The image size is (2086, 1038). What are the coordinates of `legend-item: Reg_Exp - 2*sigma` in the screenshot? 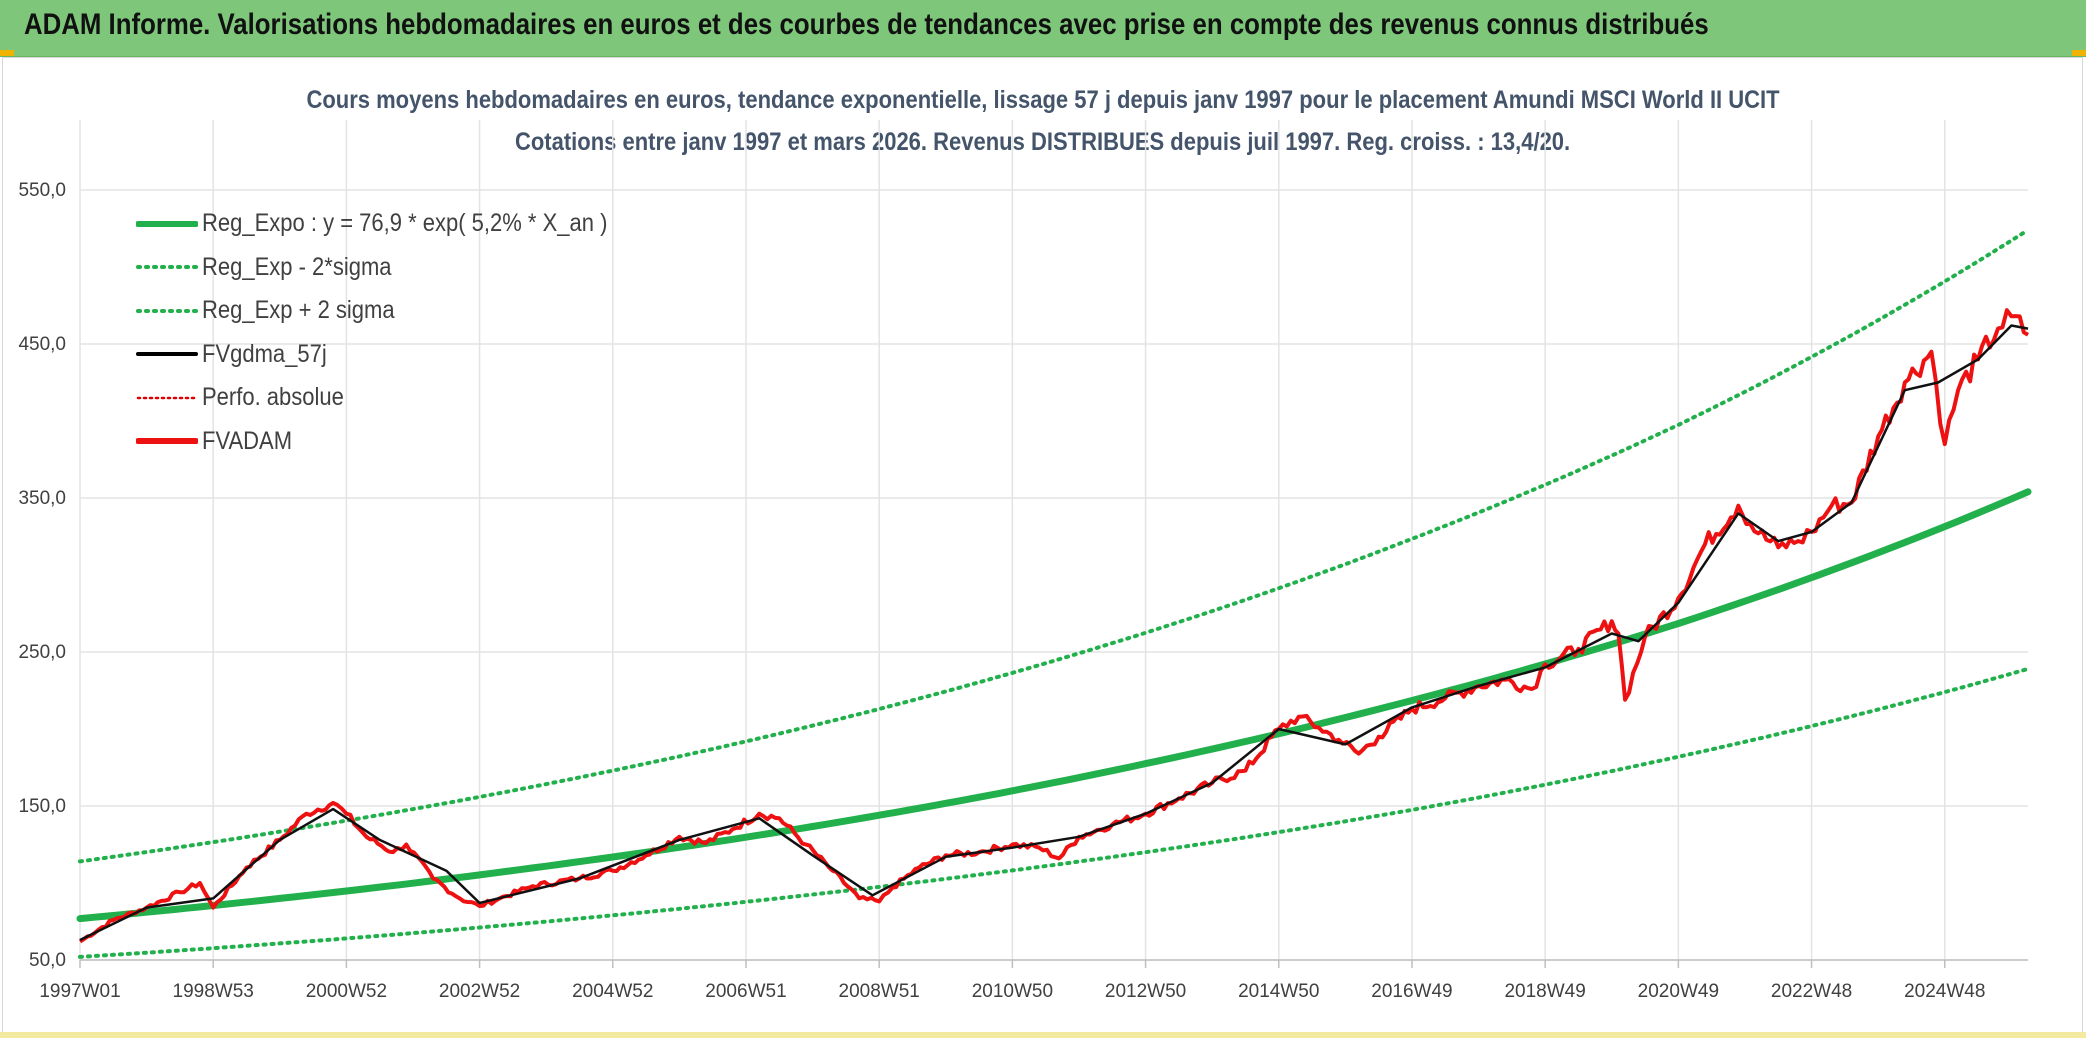 It's located at (399, 268).